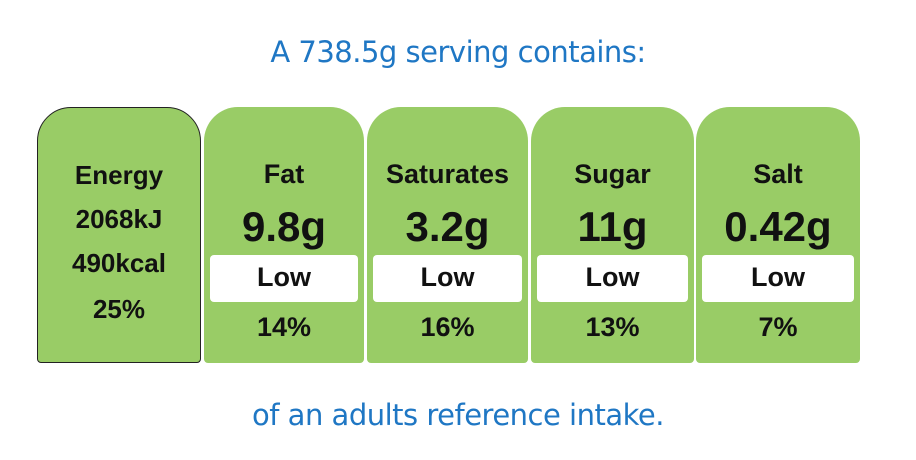 The width and height of the screenshot is (916, 460). I want to click on saturates-level-box: Low, so click(447, 278).